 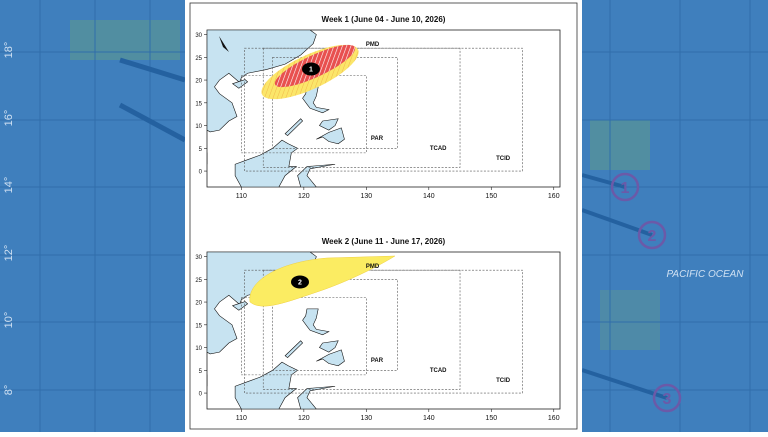 What do you see at coordinates (384, 19) in the screenshot?
I see `panel-title: Week 1 (June 04 - June 10, 2026)` at bounding box center [384, 19].